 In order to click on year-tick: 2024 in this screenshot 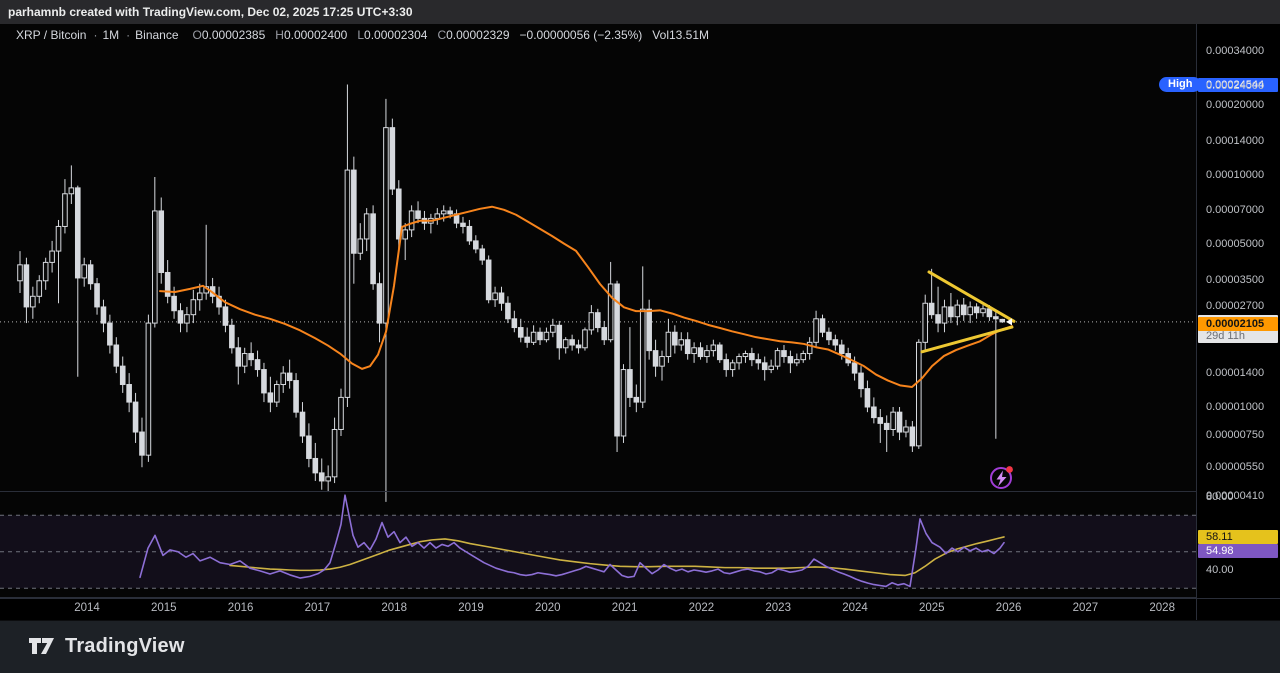, I will do `click(855, 608)`.